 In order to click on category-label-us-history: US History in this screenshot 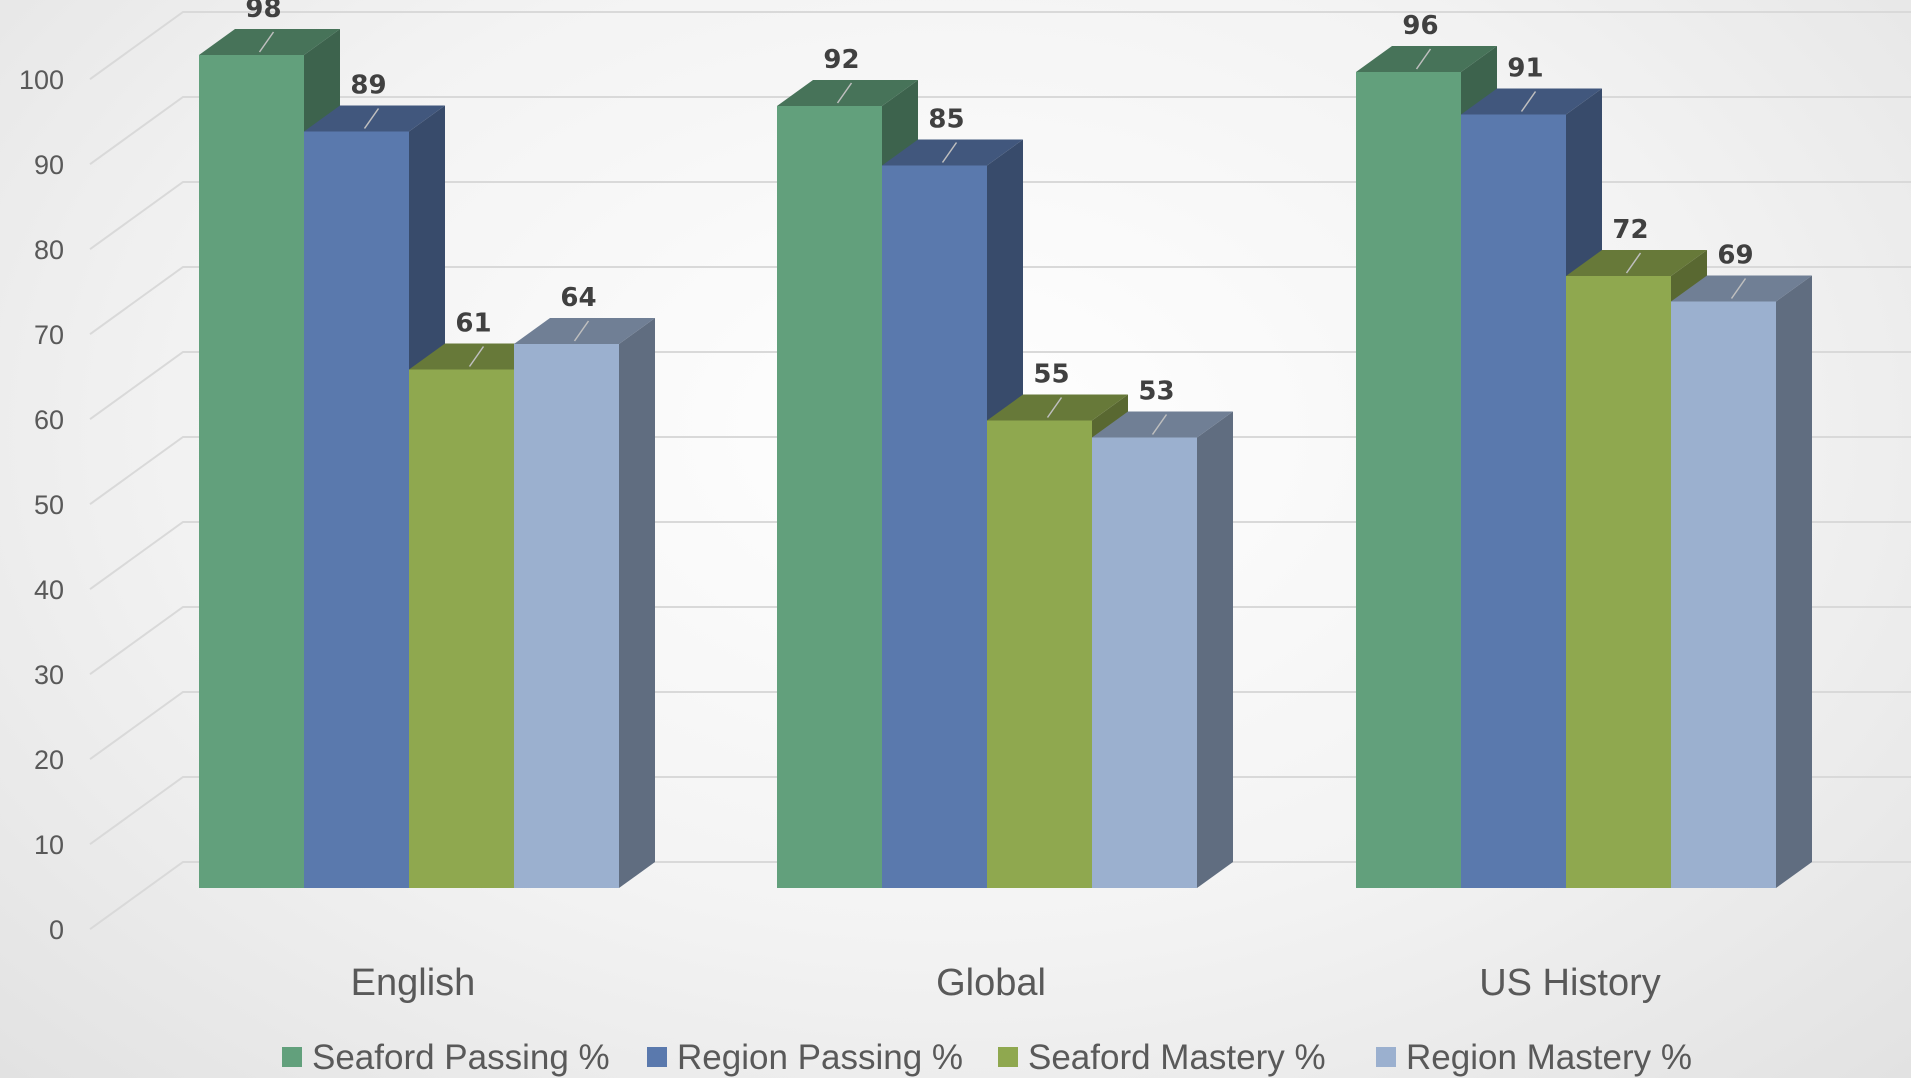, I will do `click(1570, 983)`.